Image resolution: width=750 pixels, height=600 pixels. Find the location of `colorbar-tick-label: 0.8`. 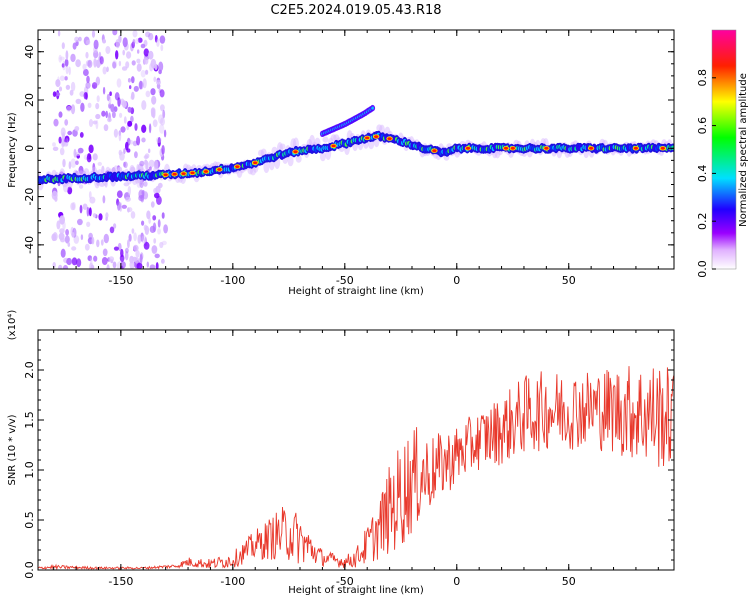

colorbar-tick-label: 0.8 is located at coordinates (702, 78).